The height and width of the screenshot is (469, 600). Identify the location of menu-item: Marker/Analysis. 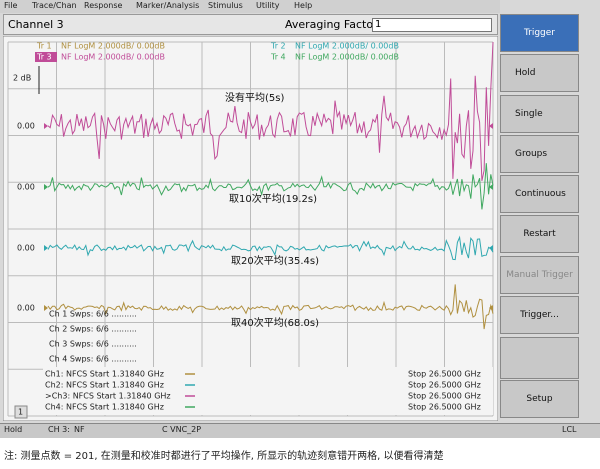
(167, 5).